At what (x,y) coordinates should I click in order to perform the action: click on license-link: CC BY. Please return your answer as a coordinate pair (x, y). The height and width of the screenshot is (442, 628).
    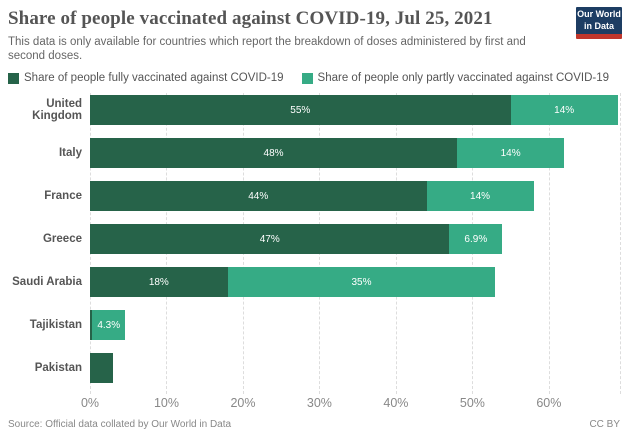
    Looking at the image, I should click on (604, 424).